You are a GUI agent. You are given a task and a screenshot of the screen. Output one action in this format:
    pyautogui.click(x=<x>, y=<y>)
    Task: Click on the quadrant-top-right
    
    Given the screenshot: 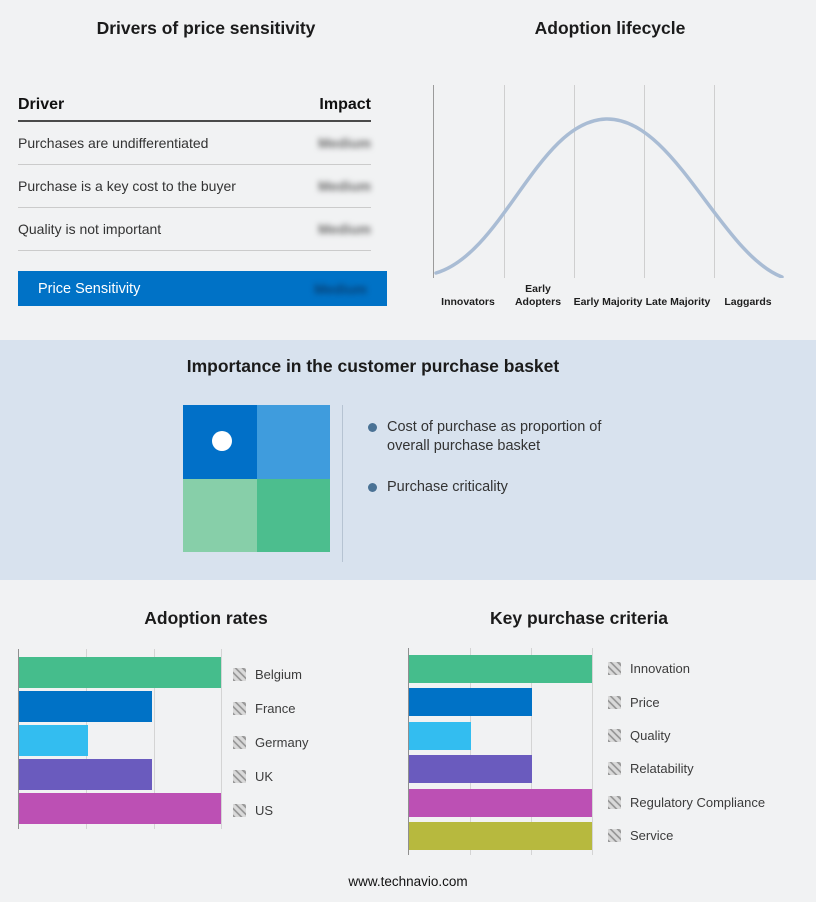 What is the action you would take?
    pyautogui.click(x=293, y=442)
    